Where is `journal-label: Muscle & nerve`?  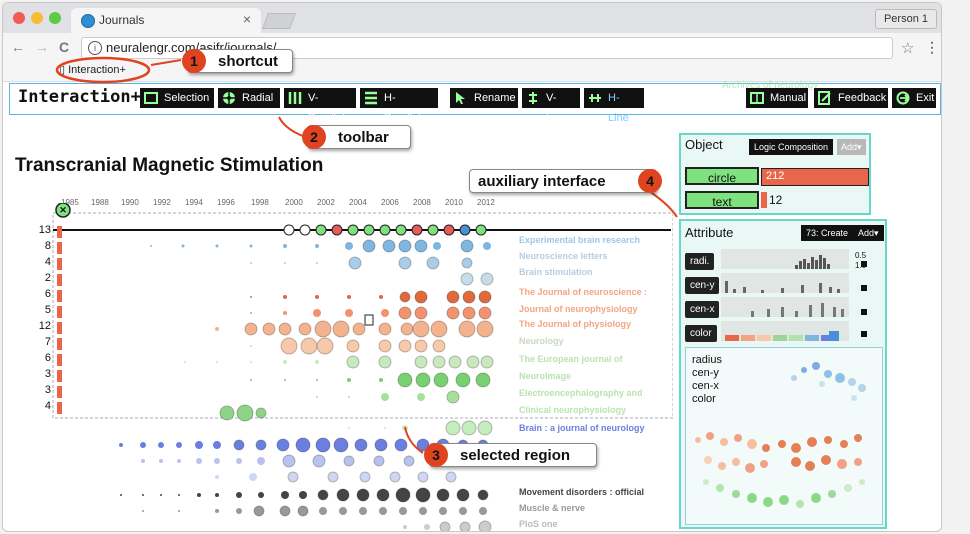 journal-label: Muscle & nerve is located at coordinates (552, 508).